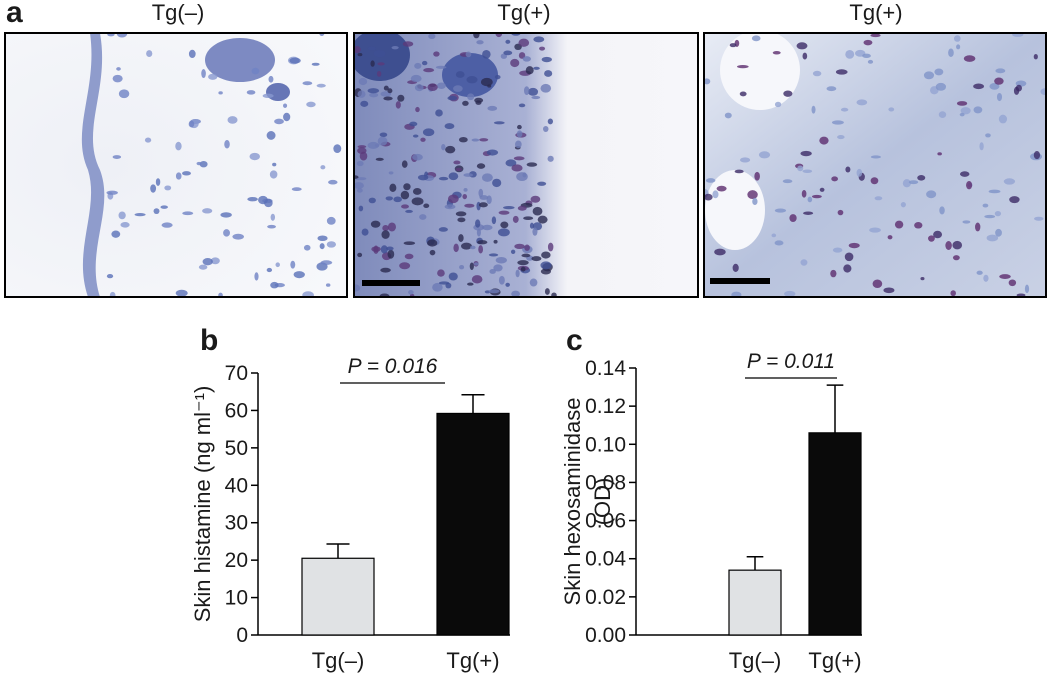  I want to click on p-value: P = 0.016, so click(393, 366).